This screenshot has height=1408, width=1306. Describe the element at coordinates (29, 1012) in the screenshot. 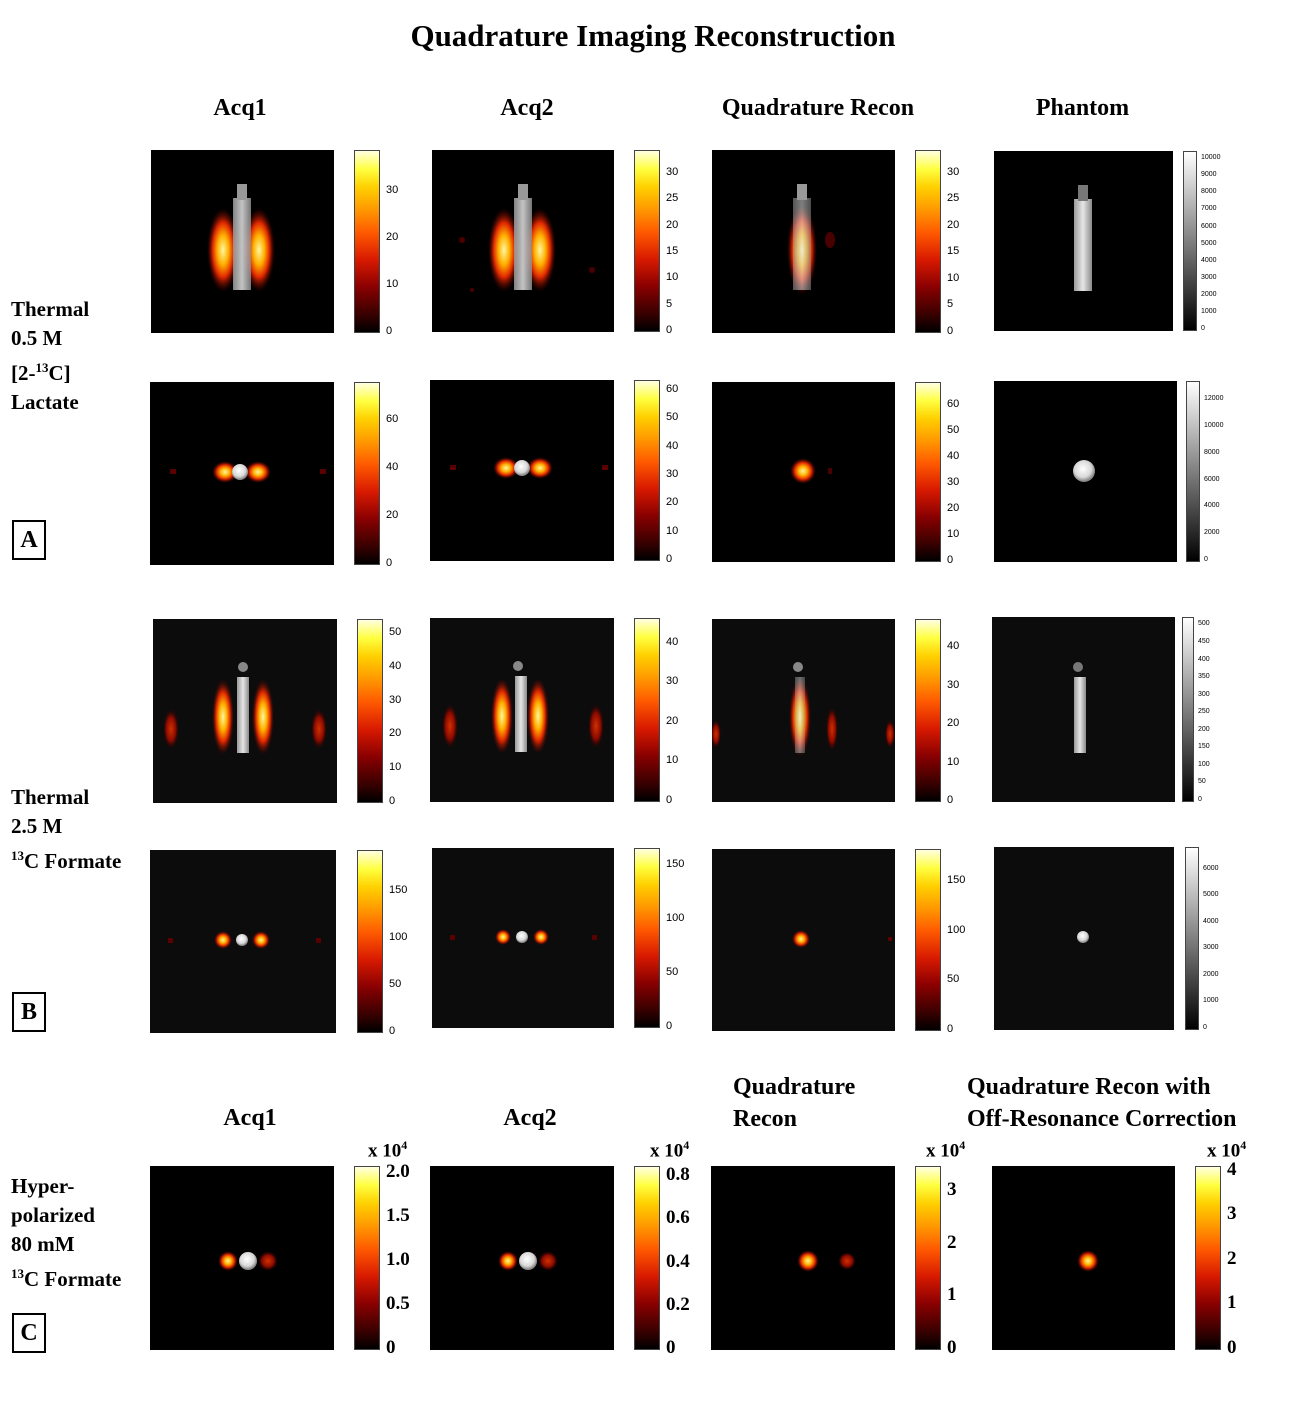

I see `panel-letter-b: B` at that location.